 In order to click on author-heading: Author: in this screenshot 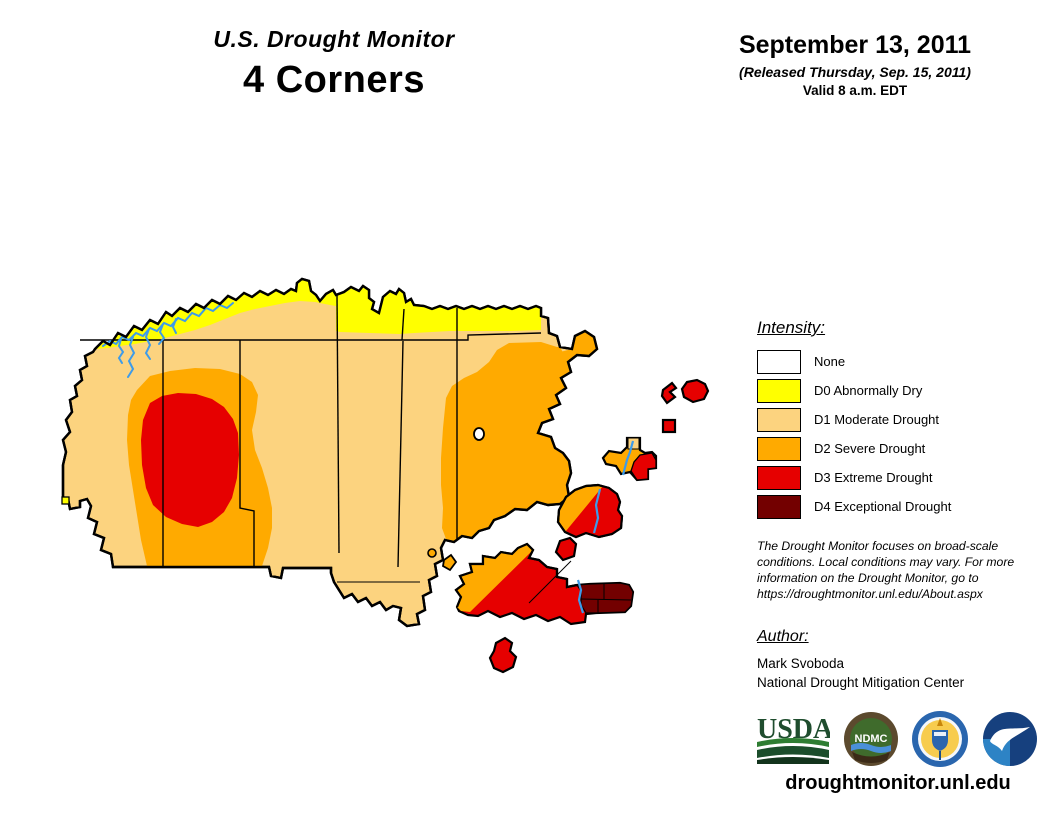, I will do `click(783, 636)`.